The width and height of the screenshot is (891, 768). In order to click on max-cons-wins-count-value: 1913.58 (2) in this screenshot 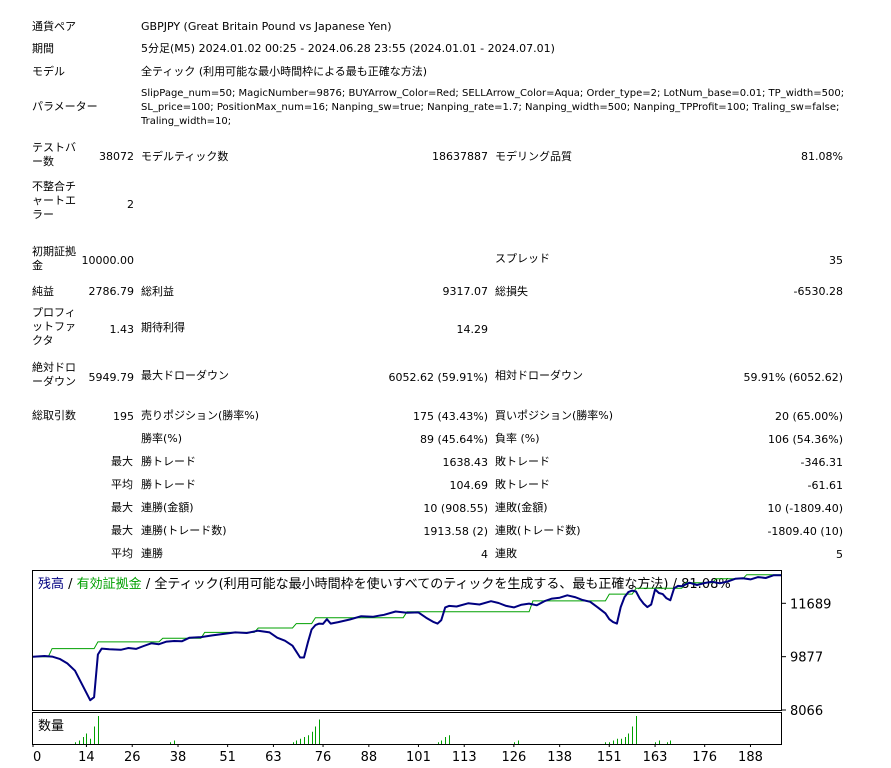, I will do `click(455, 531)`.